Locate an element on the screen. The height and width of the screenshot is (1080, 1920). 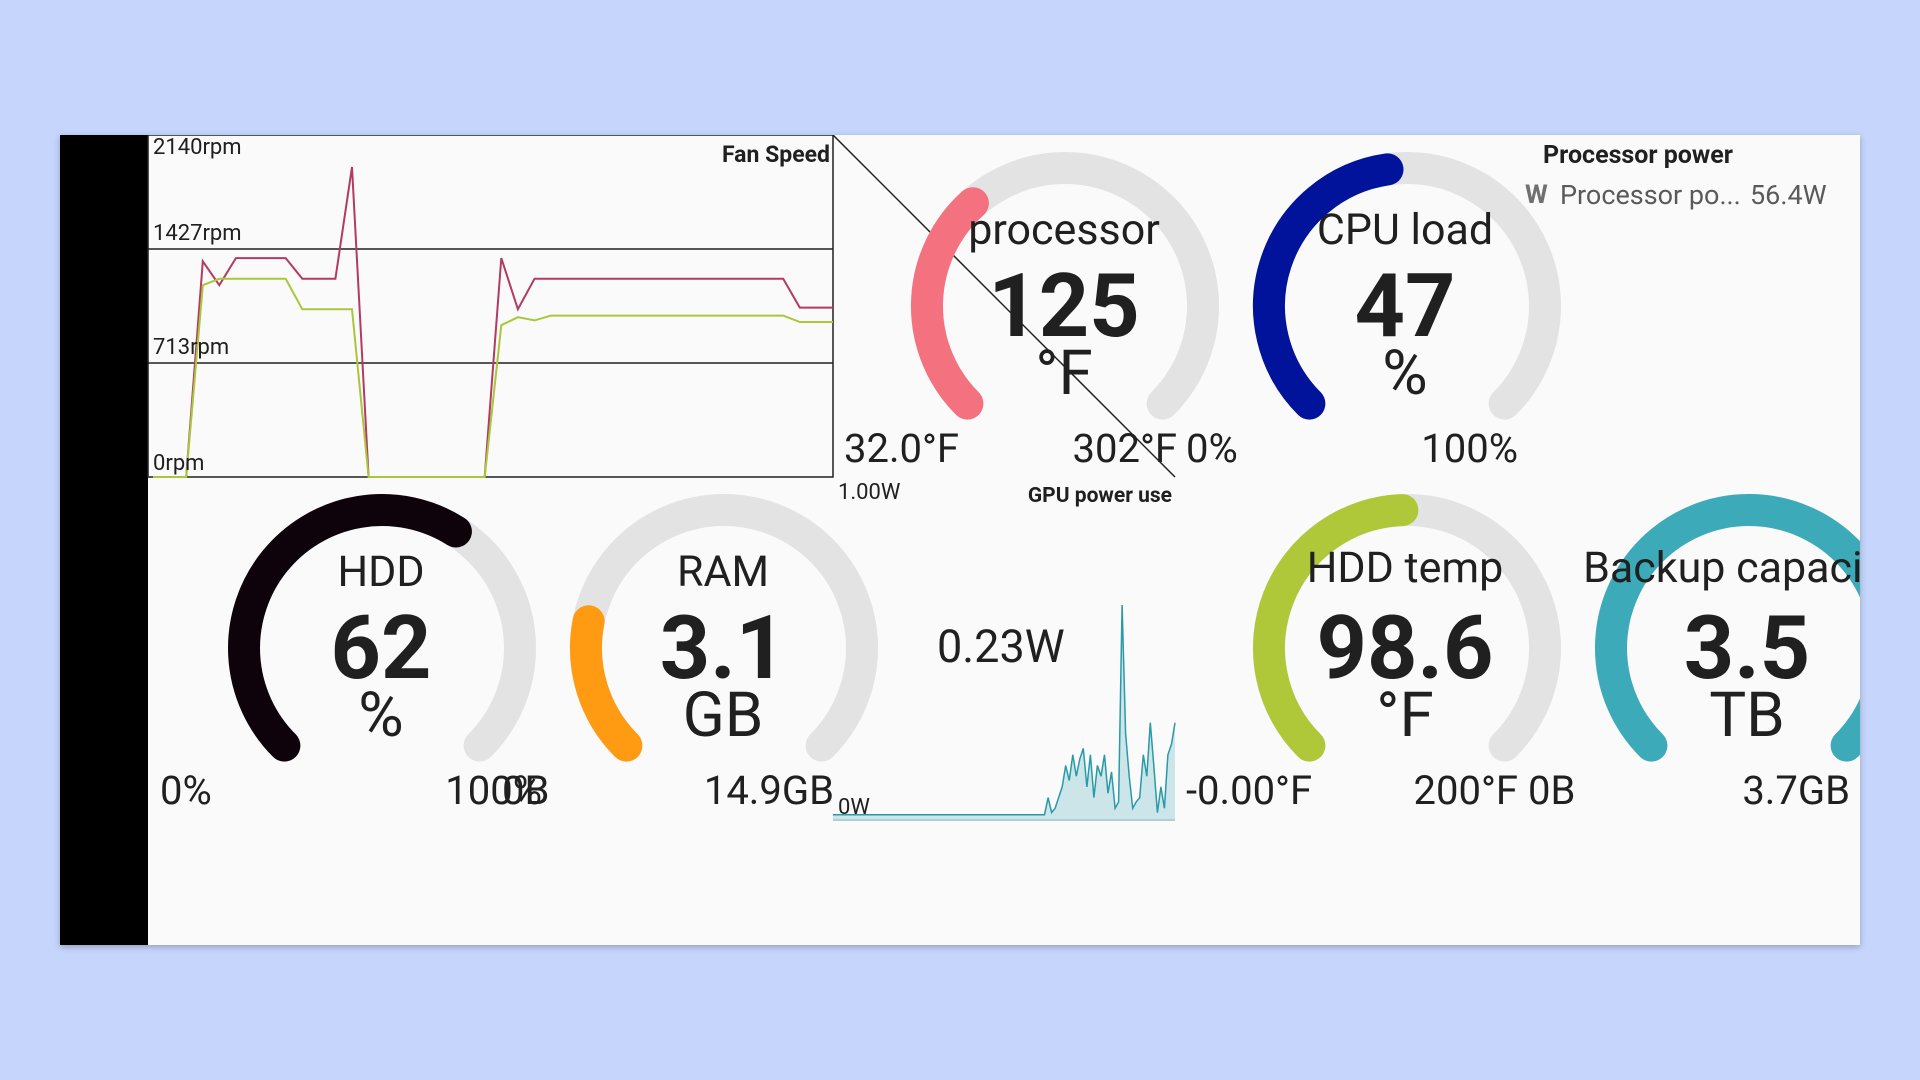
gpu-tick-min: 0W is located at coordinates (854, 807).